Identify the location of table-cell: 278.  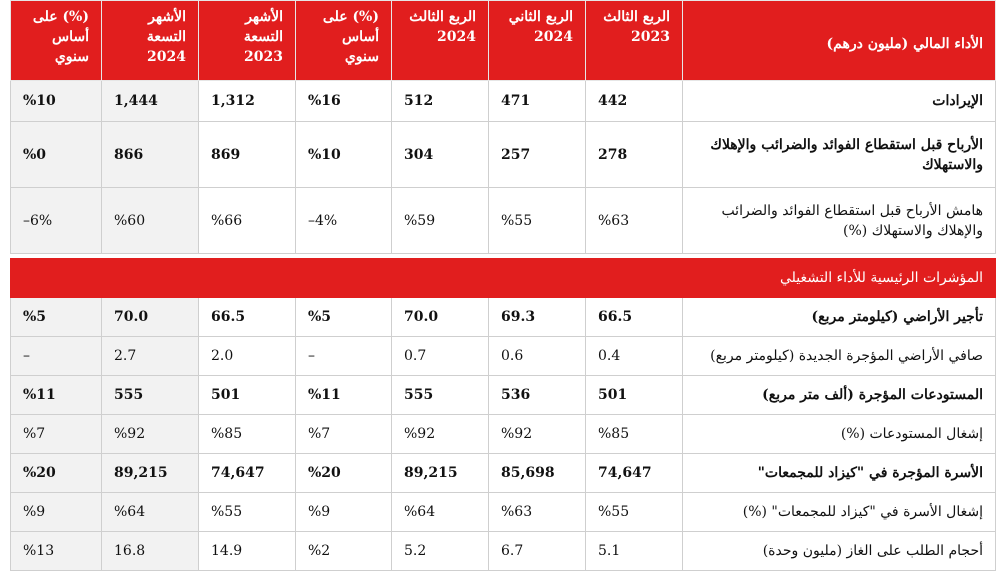
(634, 154).